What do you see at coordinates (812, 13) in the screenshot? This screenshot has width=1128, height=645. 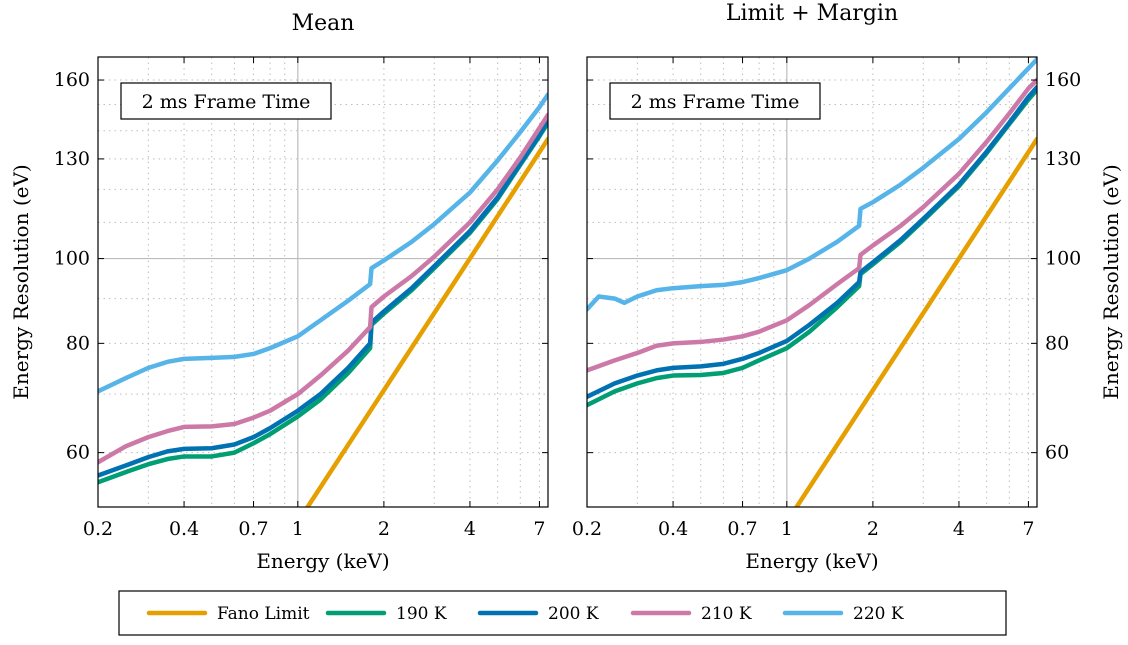 I see `panel-title: Limit + Margin` at bounding box center [812, 13].